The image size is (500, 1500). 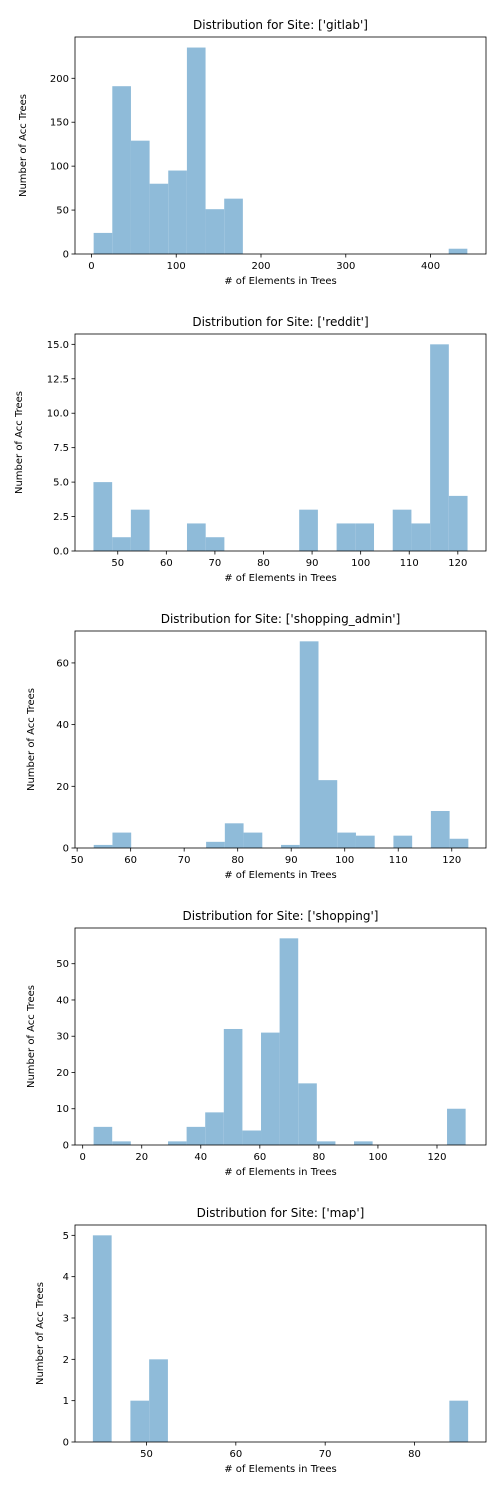 What do you see at coordinates (58, 379) in the screenshot?
I see `y-tick-label: 12.5` at bounding box center [58, 379].